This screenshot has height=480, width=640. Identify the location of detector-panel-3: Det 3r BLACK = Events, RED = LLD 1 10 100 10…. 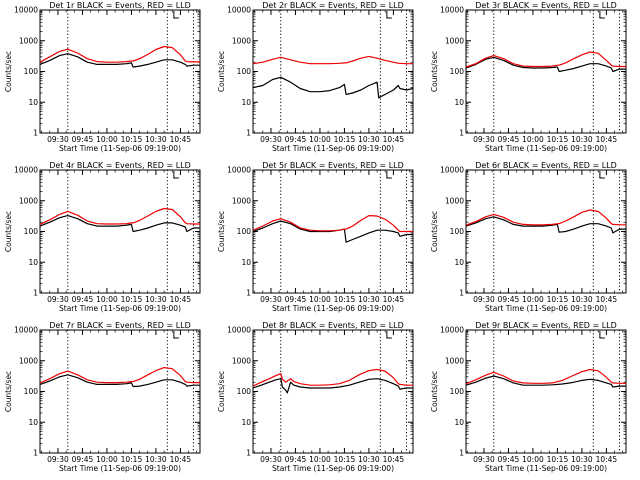
(528, 77).